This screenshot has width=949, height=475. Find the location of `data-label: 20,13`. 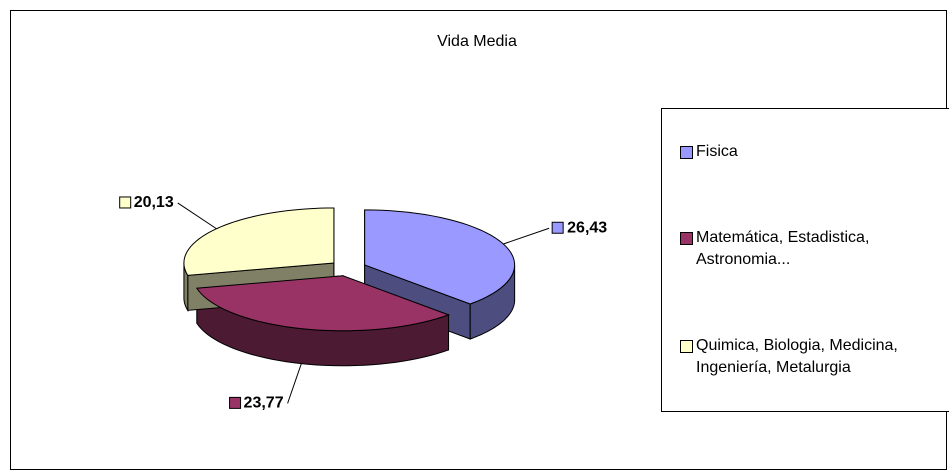

data-label: 20,13 is located at coordinates (154, 202).